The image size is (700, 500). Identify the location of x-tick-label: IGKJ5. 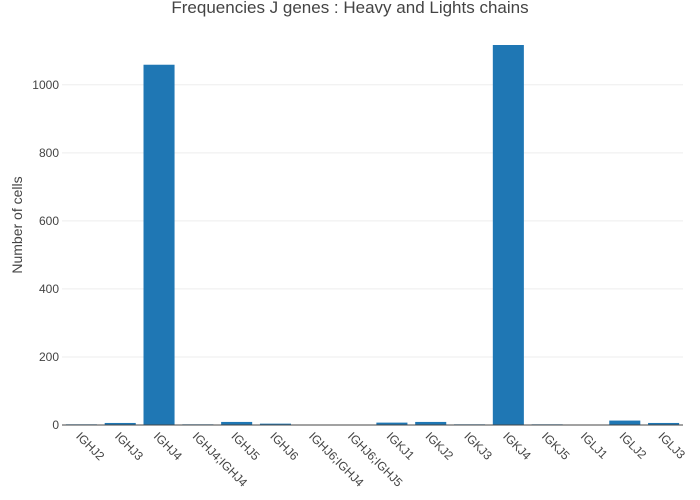
(556, 446).